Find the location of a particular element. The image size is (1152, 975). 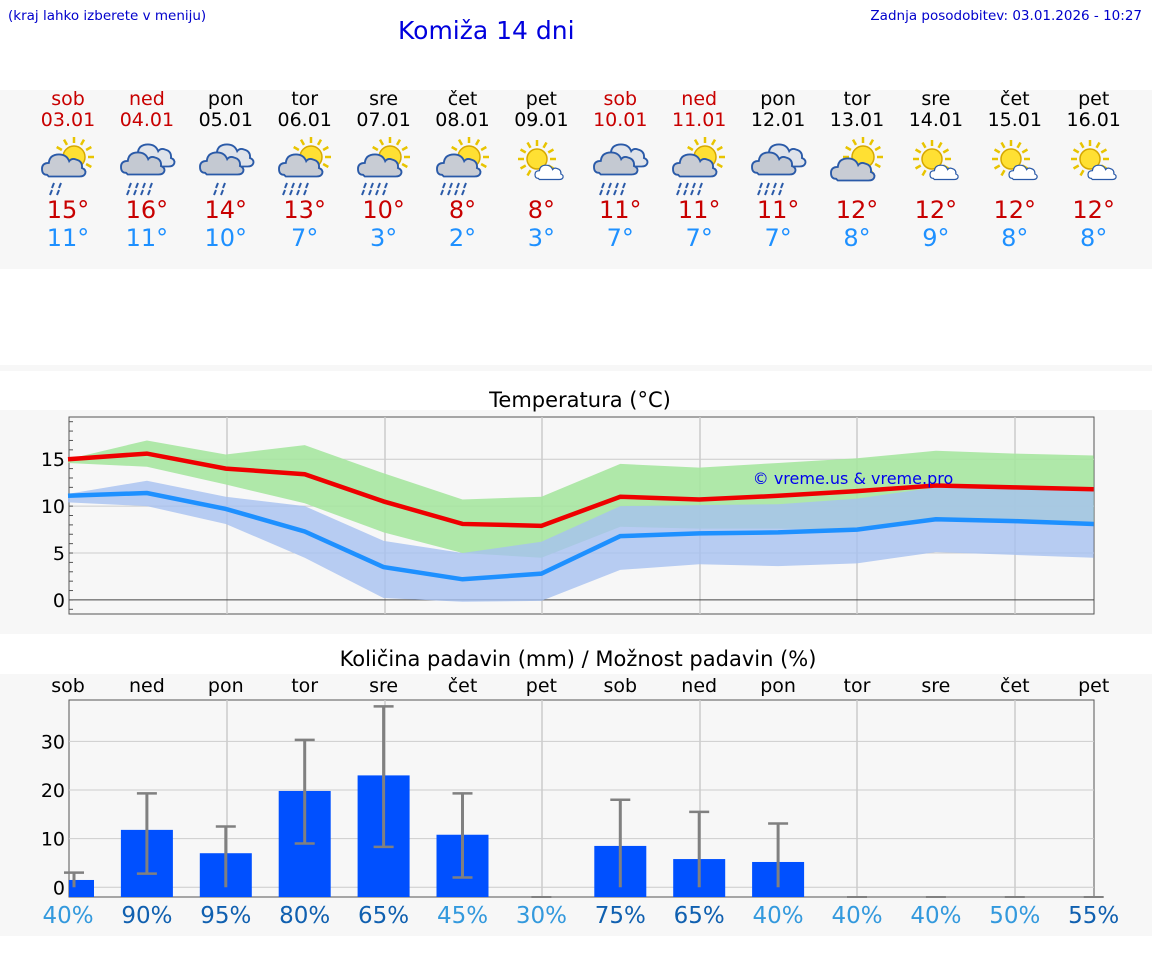

day-name: sob is located at coordinates (620, 99).